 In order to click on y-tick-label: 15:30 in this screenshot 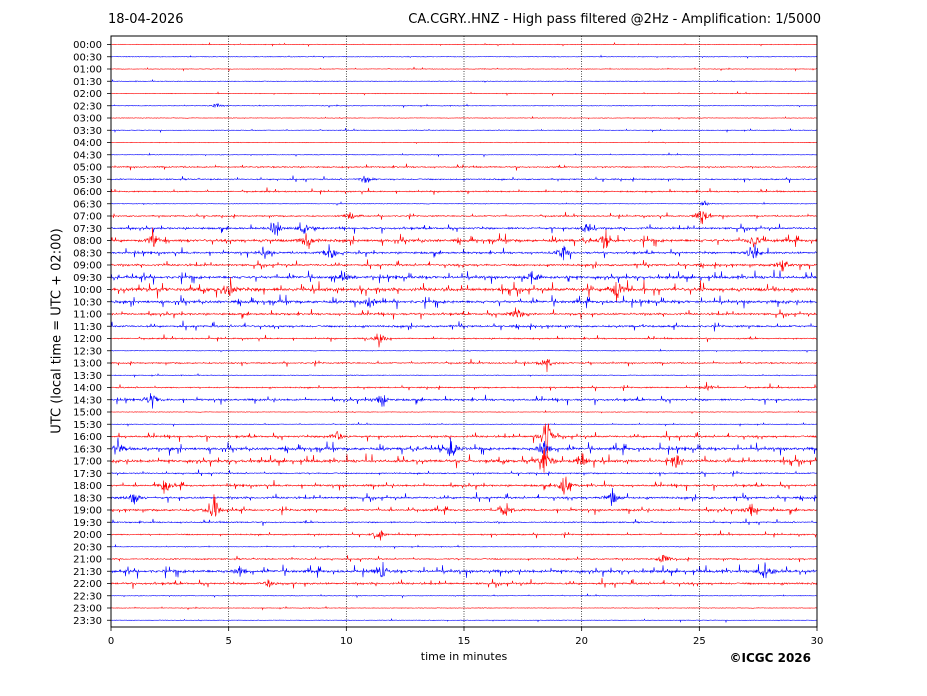, I will do `click(87, 425)`.